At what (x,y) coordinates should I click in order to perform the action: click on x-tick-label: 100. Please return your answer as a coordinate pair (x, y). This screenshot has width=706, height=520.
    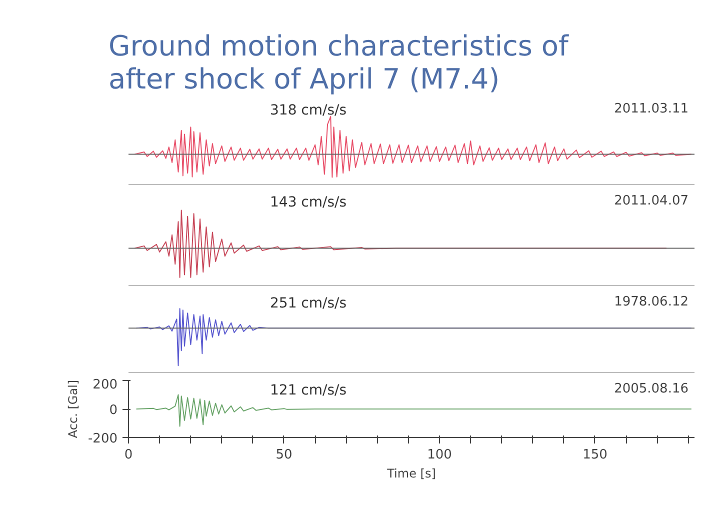
    Looking at the image, I should click on (439, 455).